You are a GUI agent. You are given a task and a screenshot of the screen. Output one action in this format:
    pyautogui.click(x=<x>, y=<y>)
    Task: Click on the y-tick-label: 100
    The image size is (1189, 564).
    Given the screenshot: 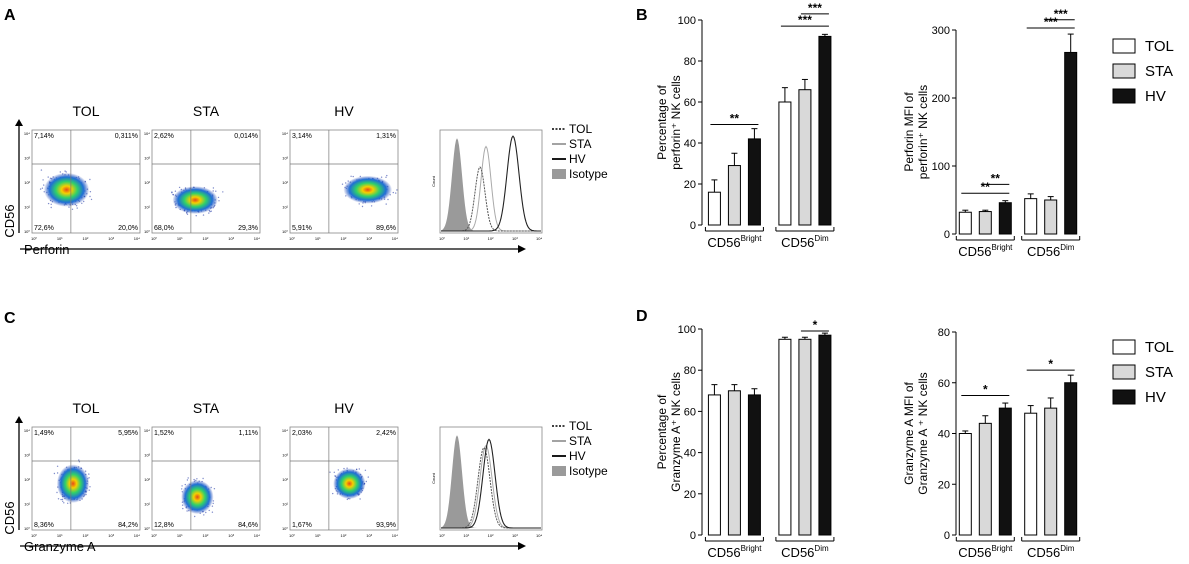 What is the action you would take?
    pyautogui.click(x=687, y=330)
    